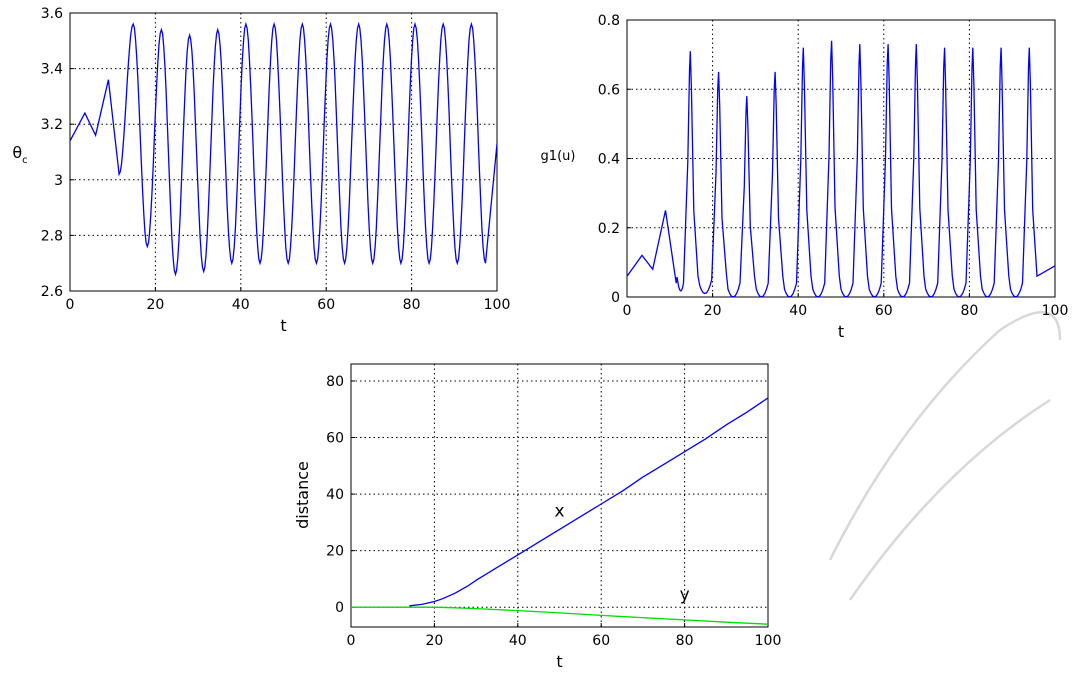 The width and height of the screenshot is (1072, 675). I want to click on y-tick-label: 2.6, so click(52, 292).